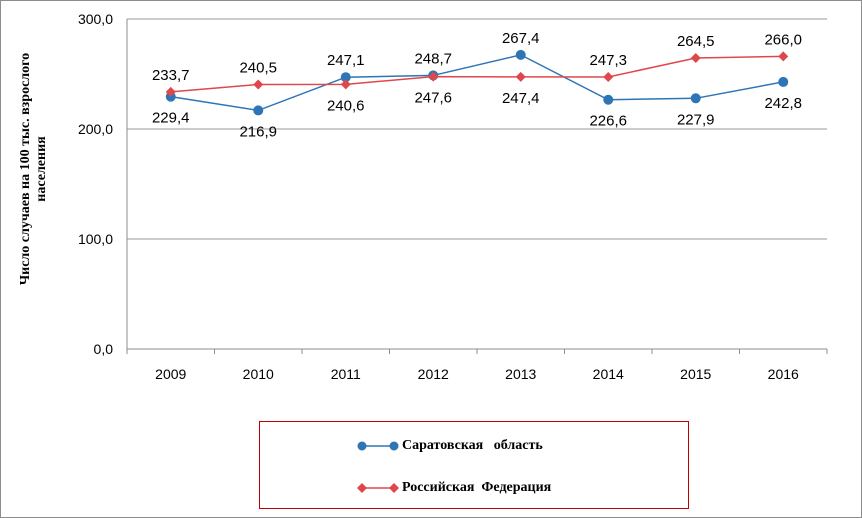  What do you see at coordinates (783, 103) in the screenshot?
I see `data-label: 242,8` at bounding box center [783, 103].